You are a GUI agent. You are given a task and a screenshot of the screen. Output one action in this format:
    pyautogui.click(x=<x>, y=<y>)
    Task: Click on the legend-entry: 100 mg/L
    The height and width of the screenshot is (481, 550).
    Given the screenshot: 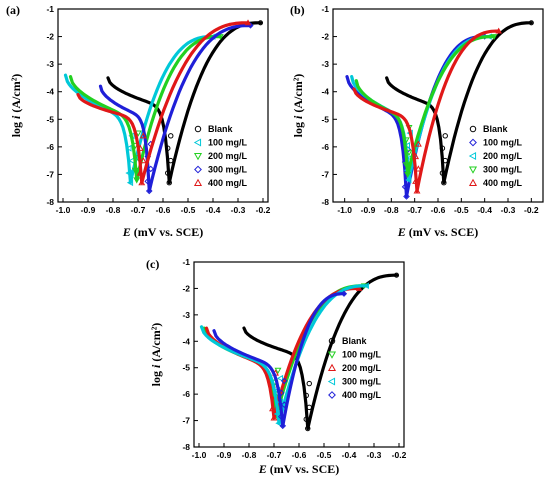 What is the action you would take?
    pyautogui.click(x=228, y=143)
    